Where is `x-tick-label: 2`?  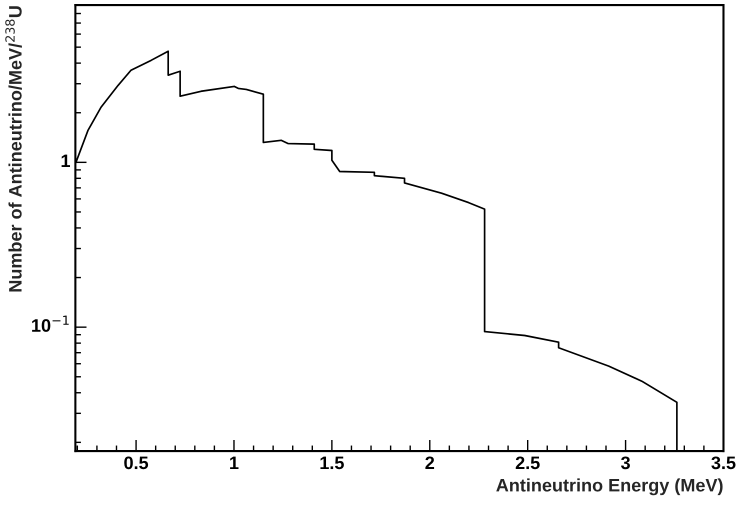 x-tick-label: 2 is located at coordinates (429, 463).